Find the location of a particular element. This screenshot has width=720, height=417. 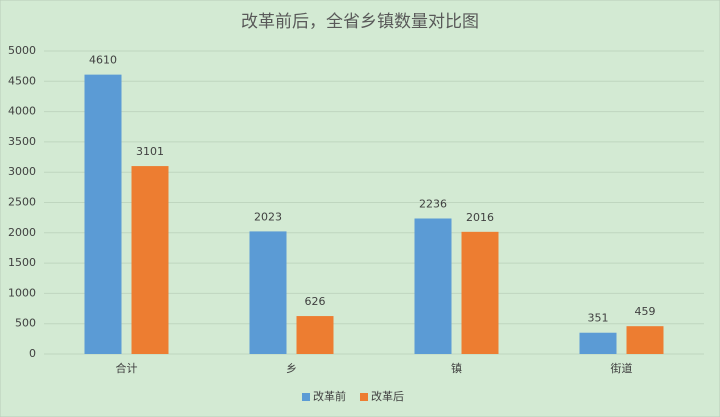

y-tick-label: 3000 is located at coordinates (22, 171).